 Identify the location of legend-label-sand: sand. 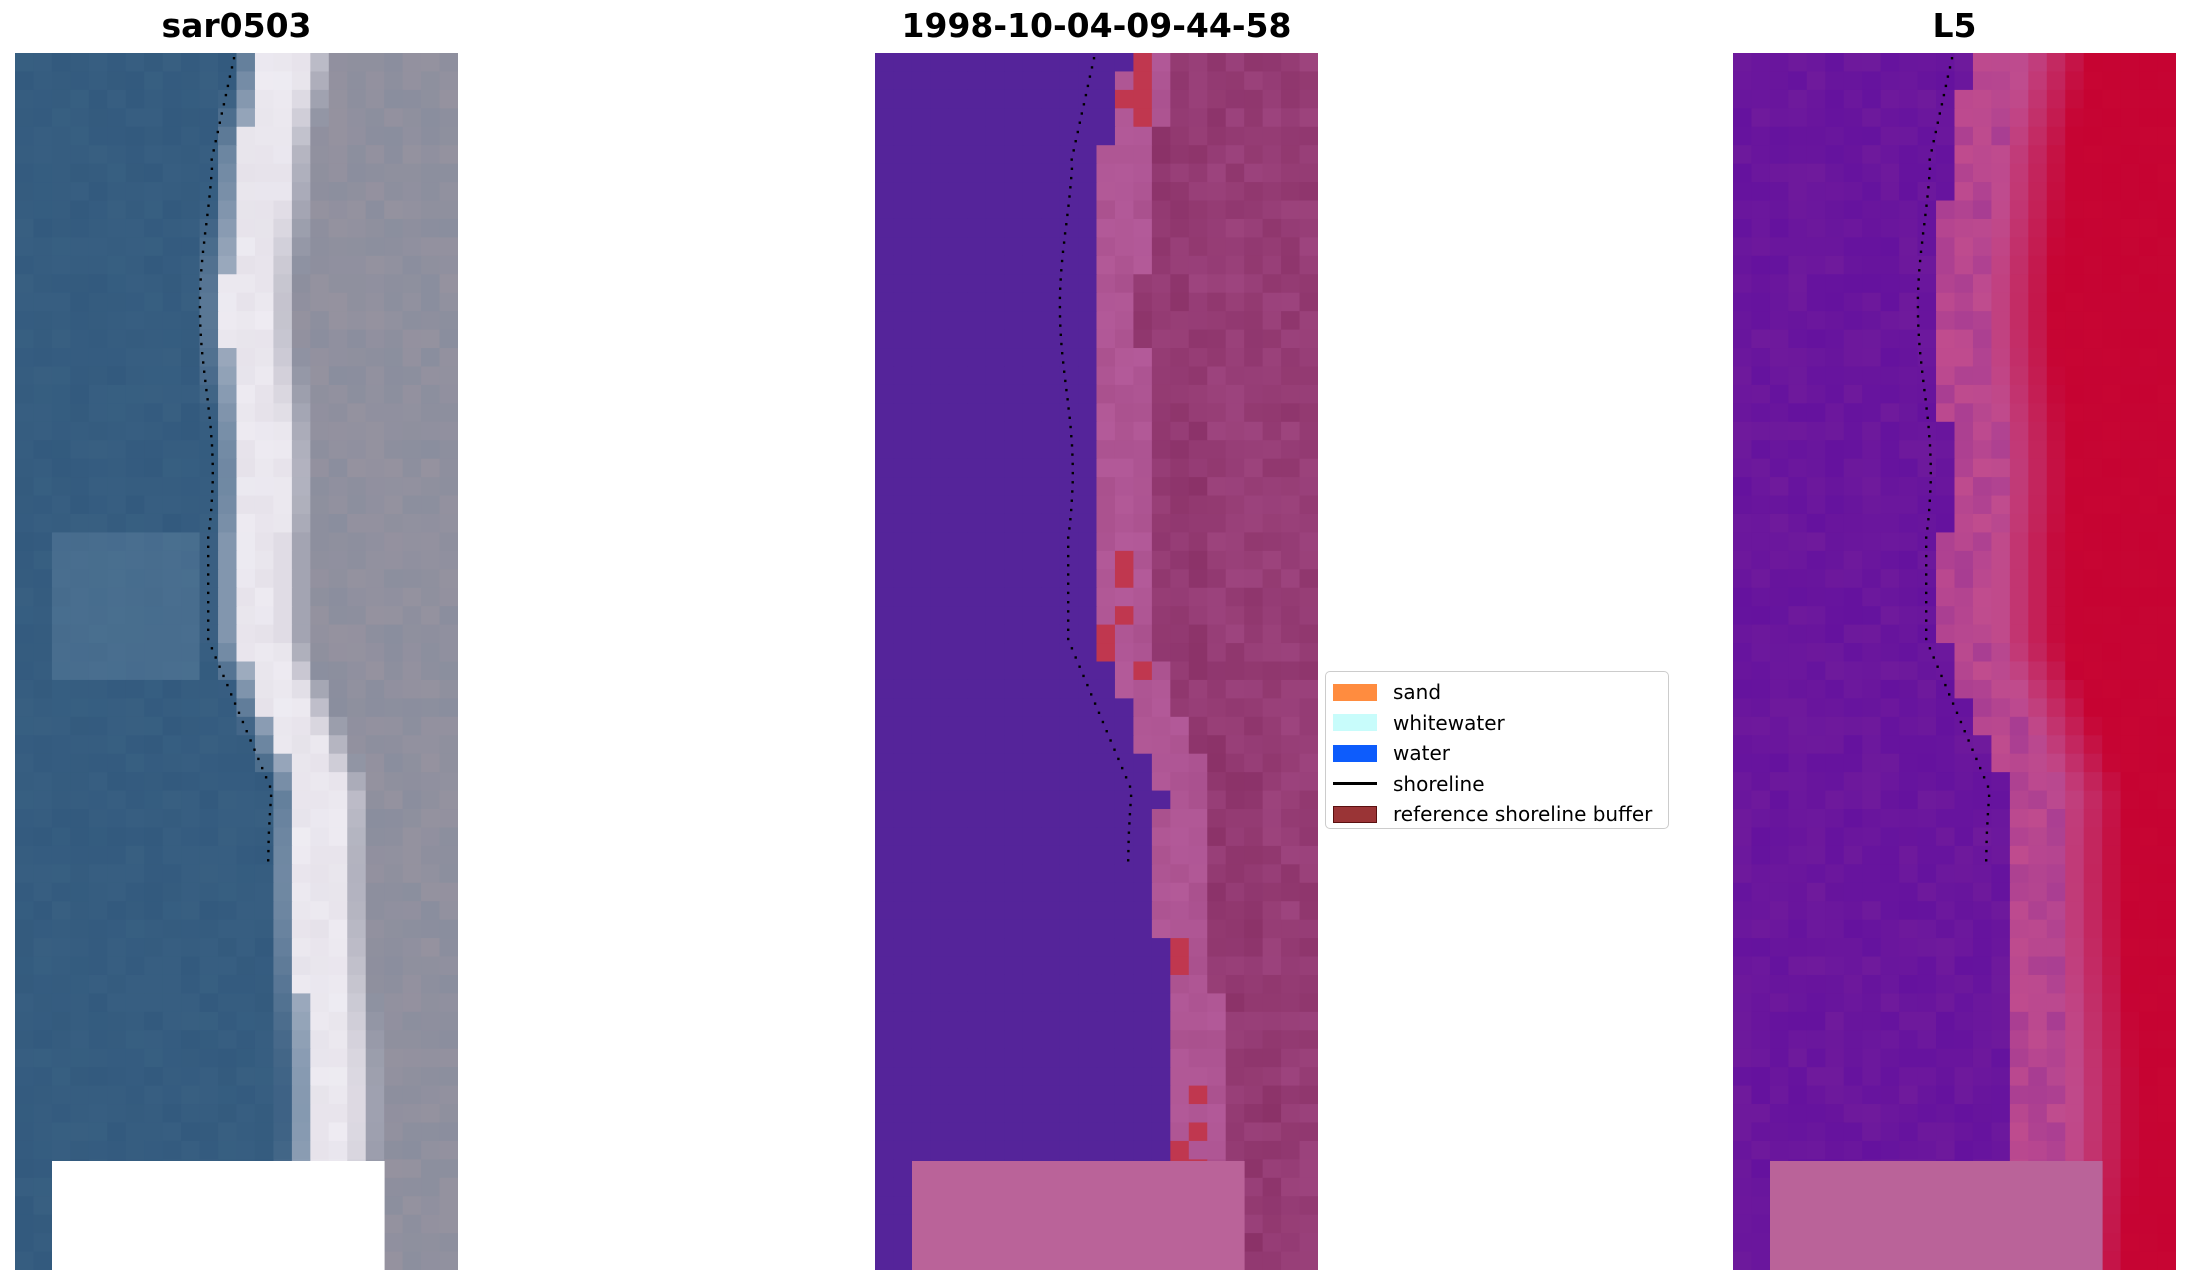
(1417, 692).